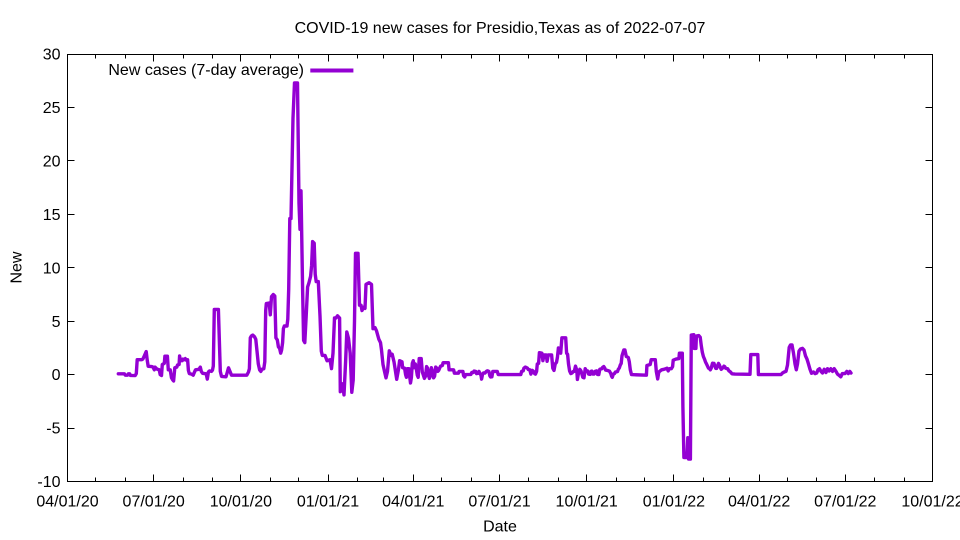  I want to click on svg-text: 10/01/22, so click(930, 502).